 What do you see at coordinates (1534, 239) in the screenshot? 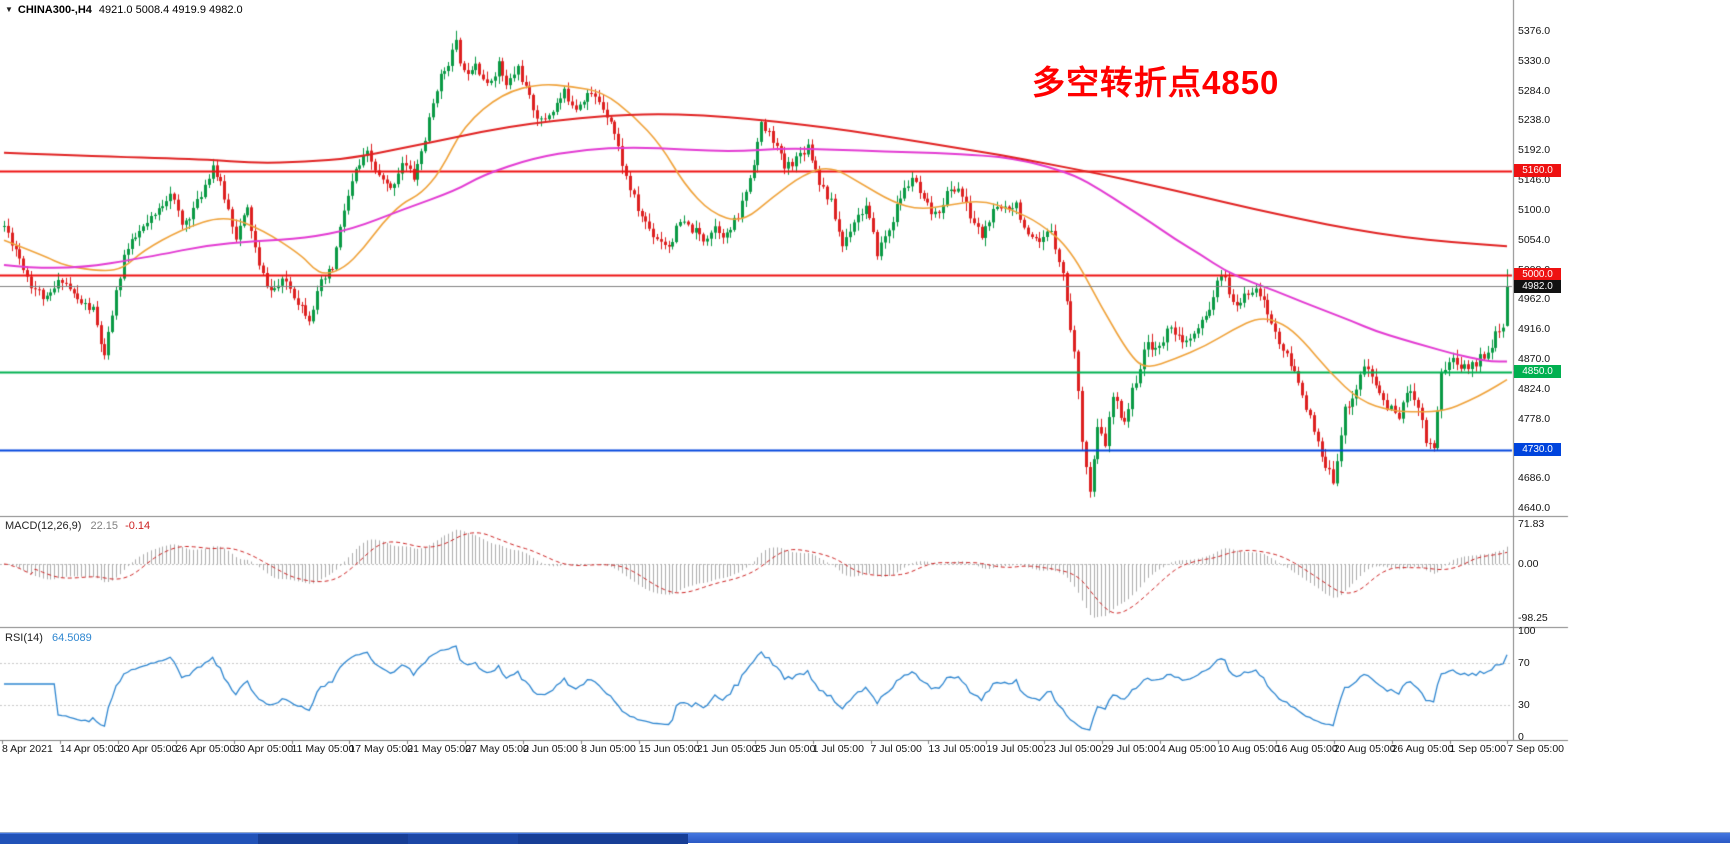
I see `price-tick-label: 5054.0` at bounding box center [1534, 239].